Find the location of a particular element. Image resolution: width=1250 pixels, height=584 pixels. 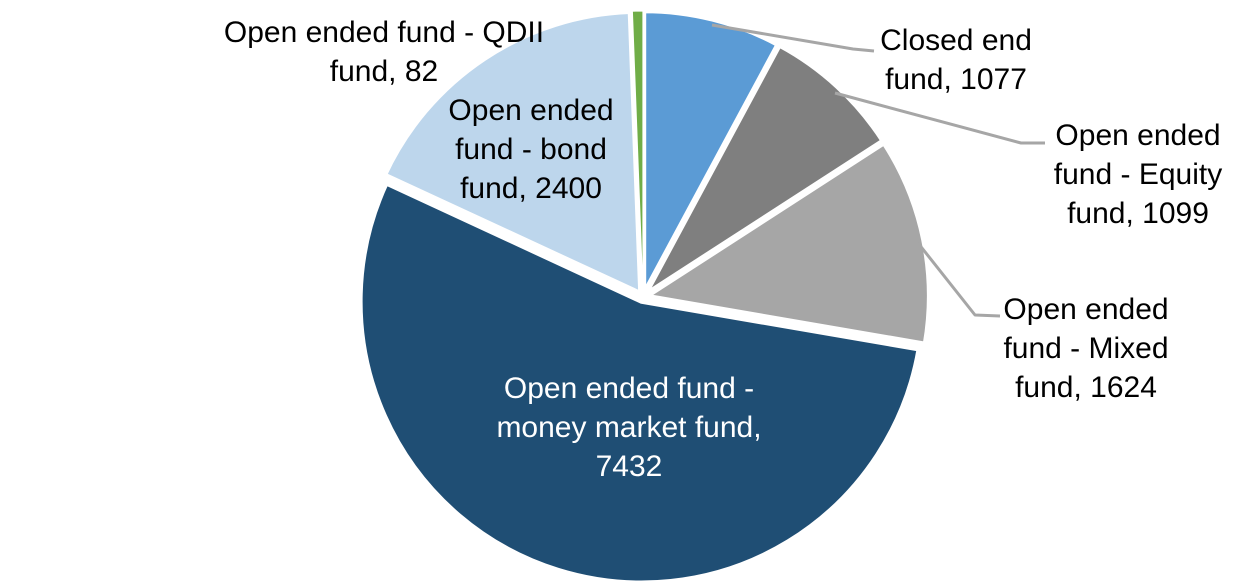

money-market-fund-label-line: Open ended fund - is located at coordinates (629, 388).